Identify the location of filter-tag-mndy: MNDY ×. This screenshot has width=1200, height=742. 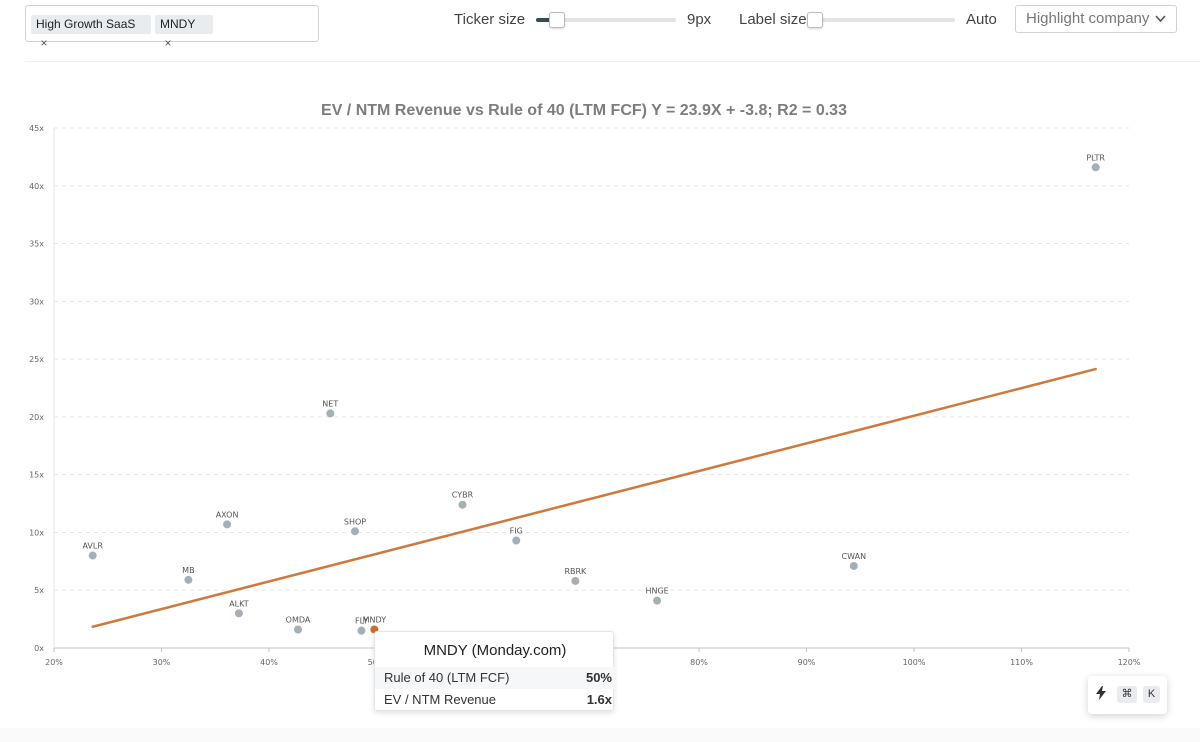
(184, 32).